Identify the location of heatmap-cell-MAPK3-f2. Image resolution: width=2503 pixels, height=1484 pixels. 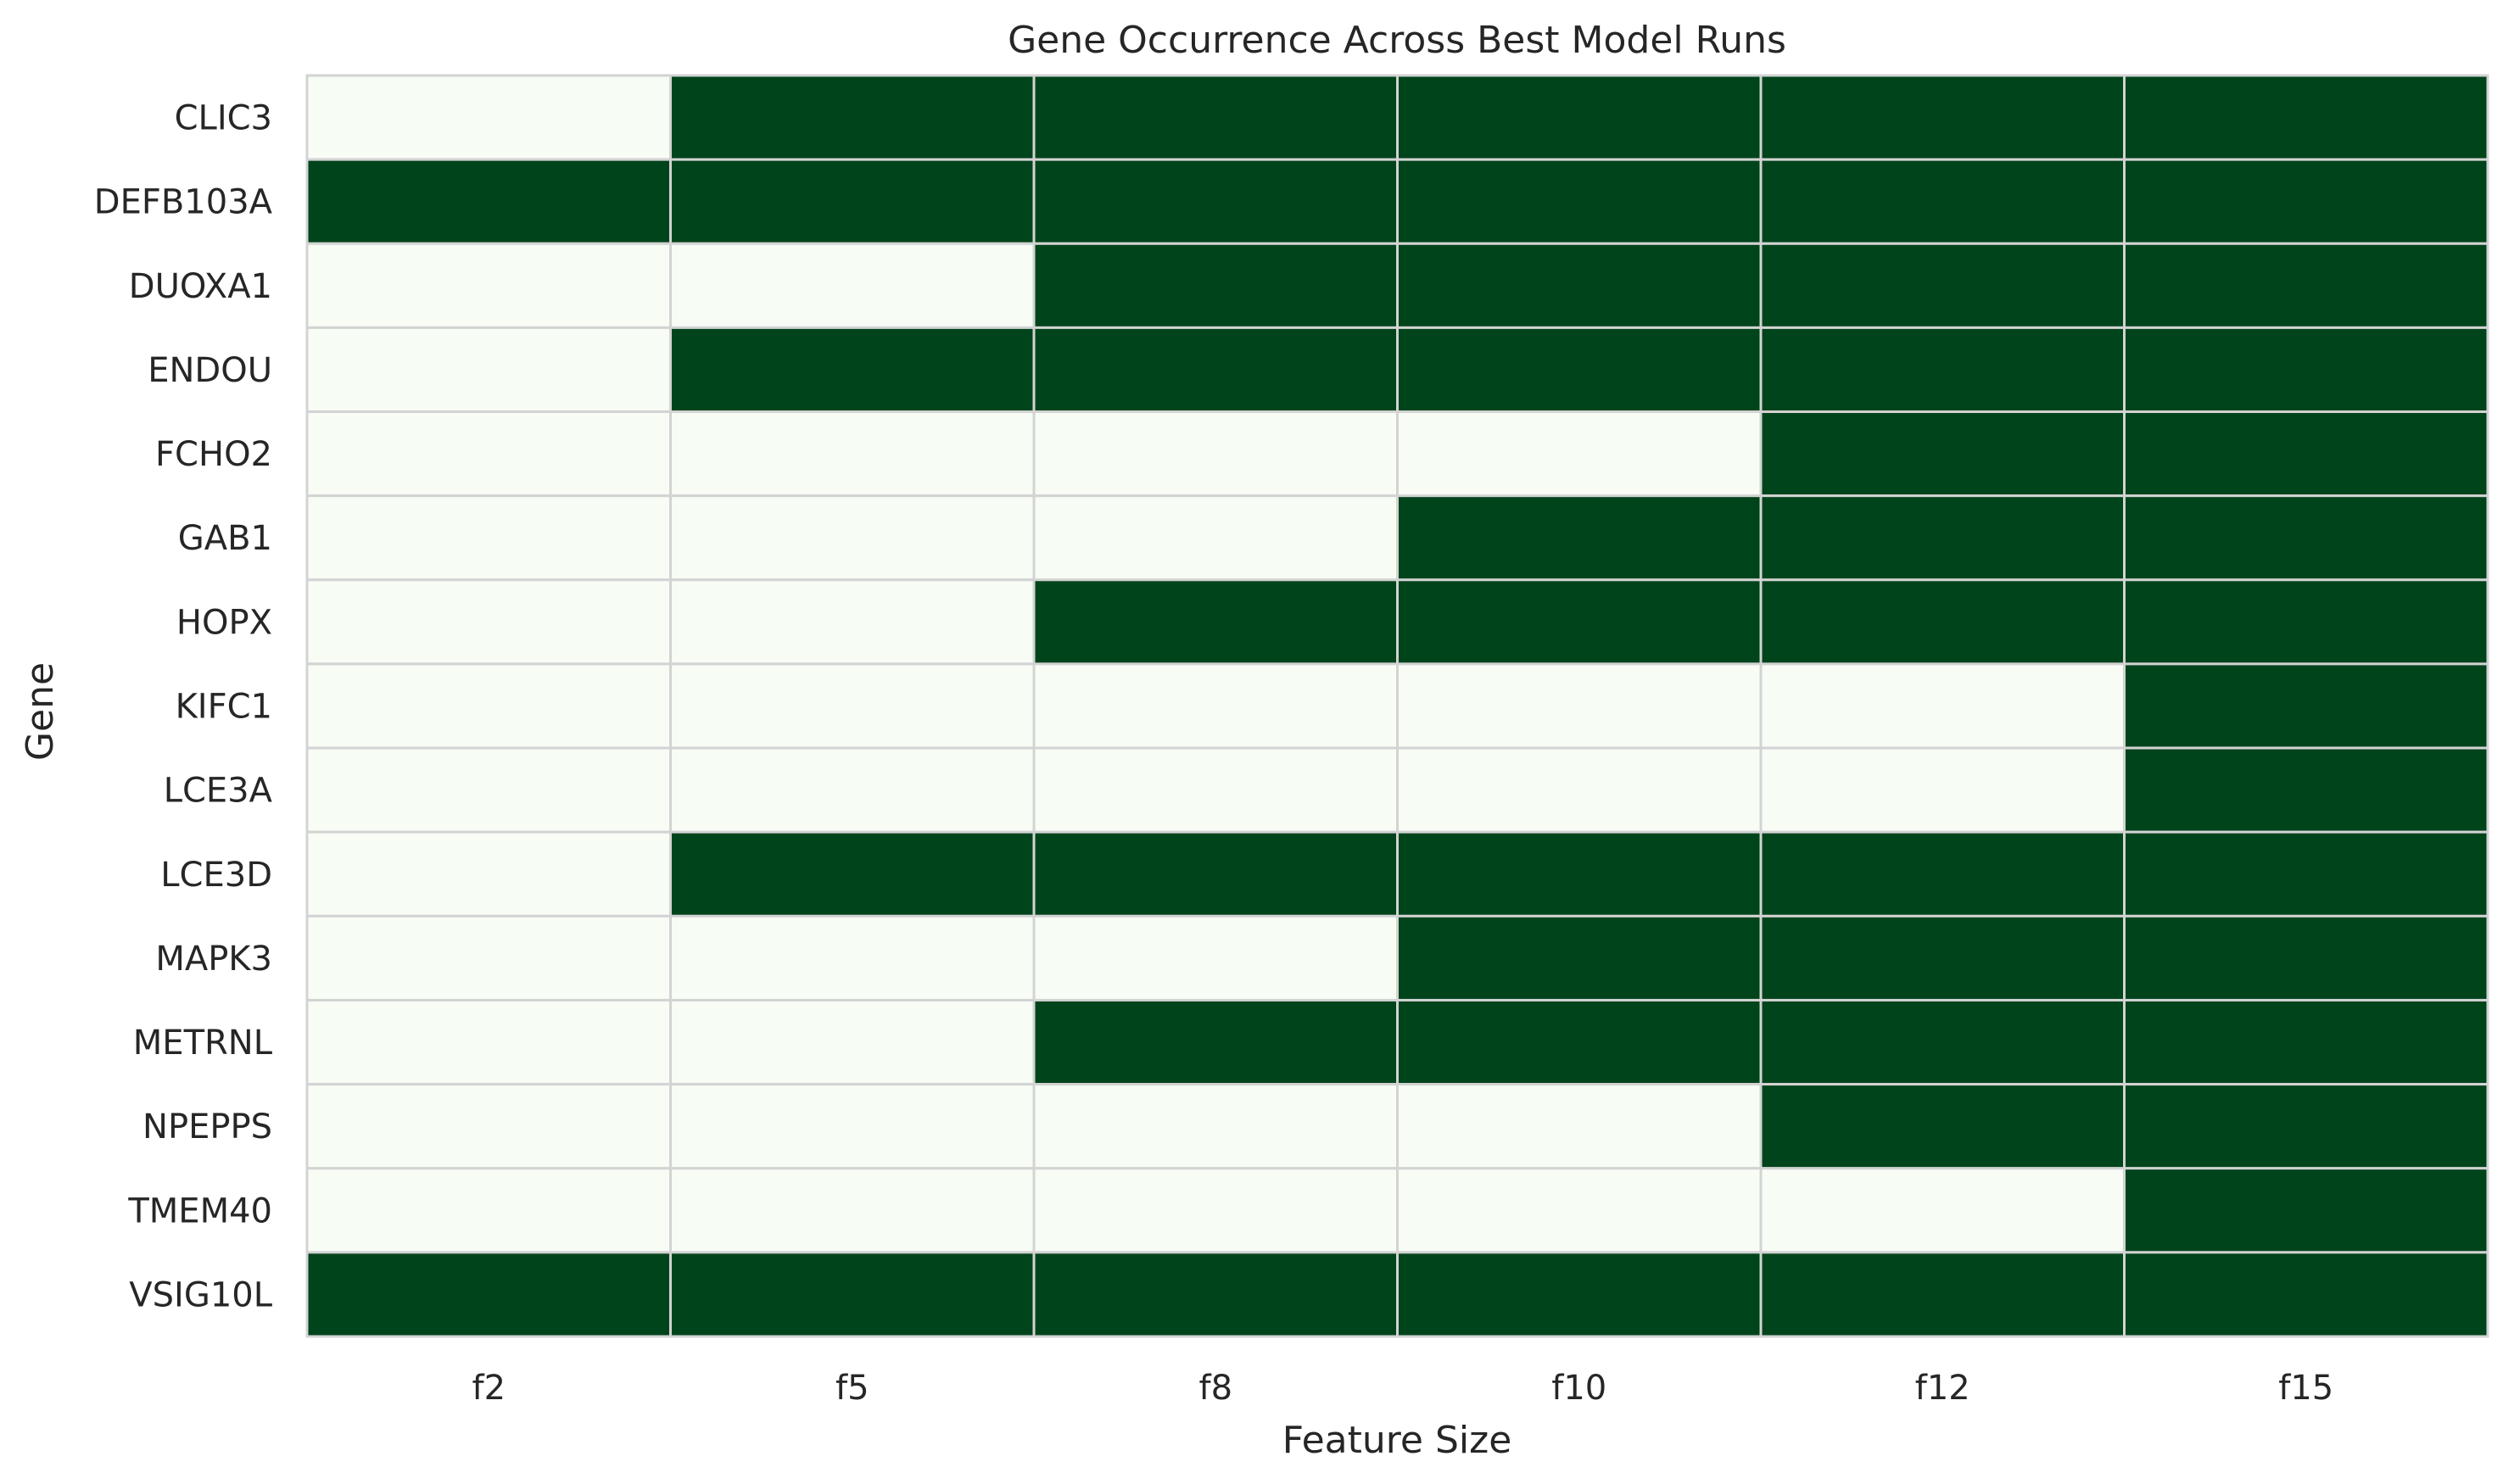
(488, 958).